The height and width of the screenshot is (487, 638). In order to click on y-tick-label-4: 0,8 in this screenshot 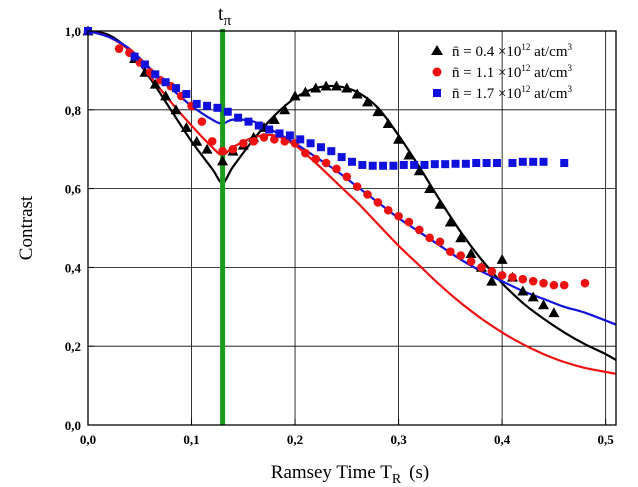, I will do `click(73, 110)`.